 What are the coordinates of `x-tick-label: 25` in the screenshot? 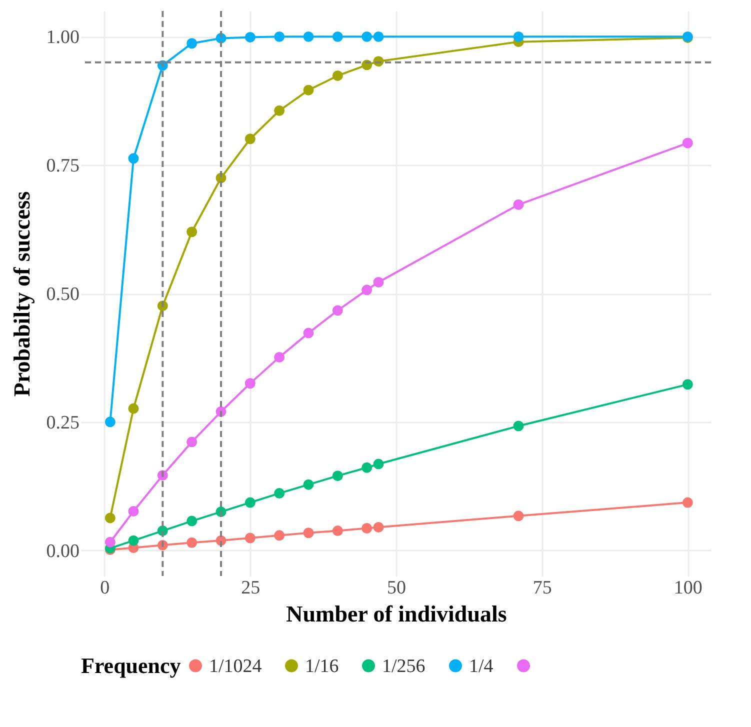 It's located at (250, 588).